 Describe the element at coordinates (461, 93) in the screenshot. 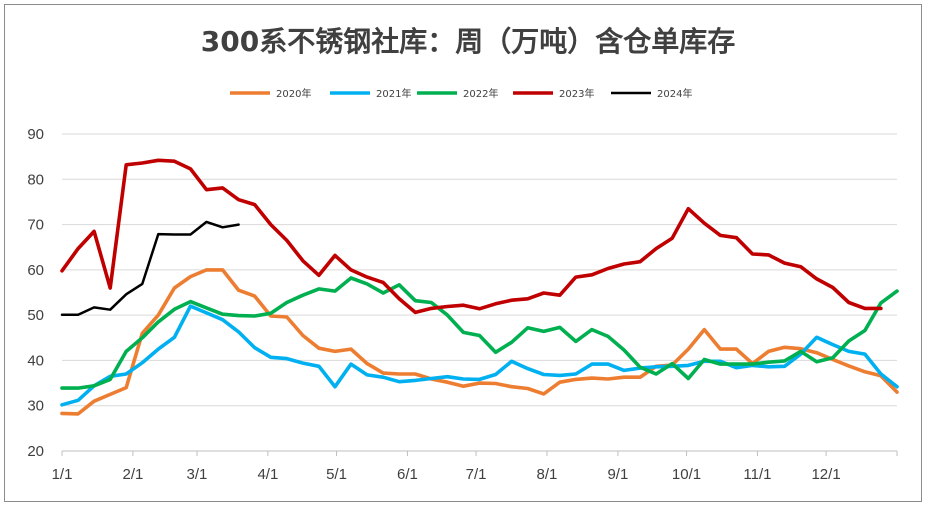

I see `legend: 2020年 2021年 2022年 2023年 2024年` at that location.